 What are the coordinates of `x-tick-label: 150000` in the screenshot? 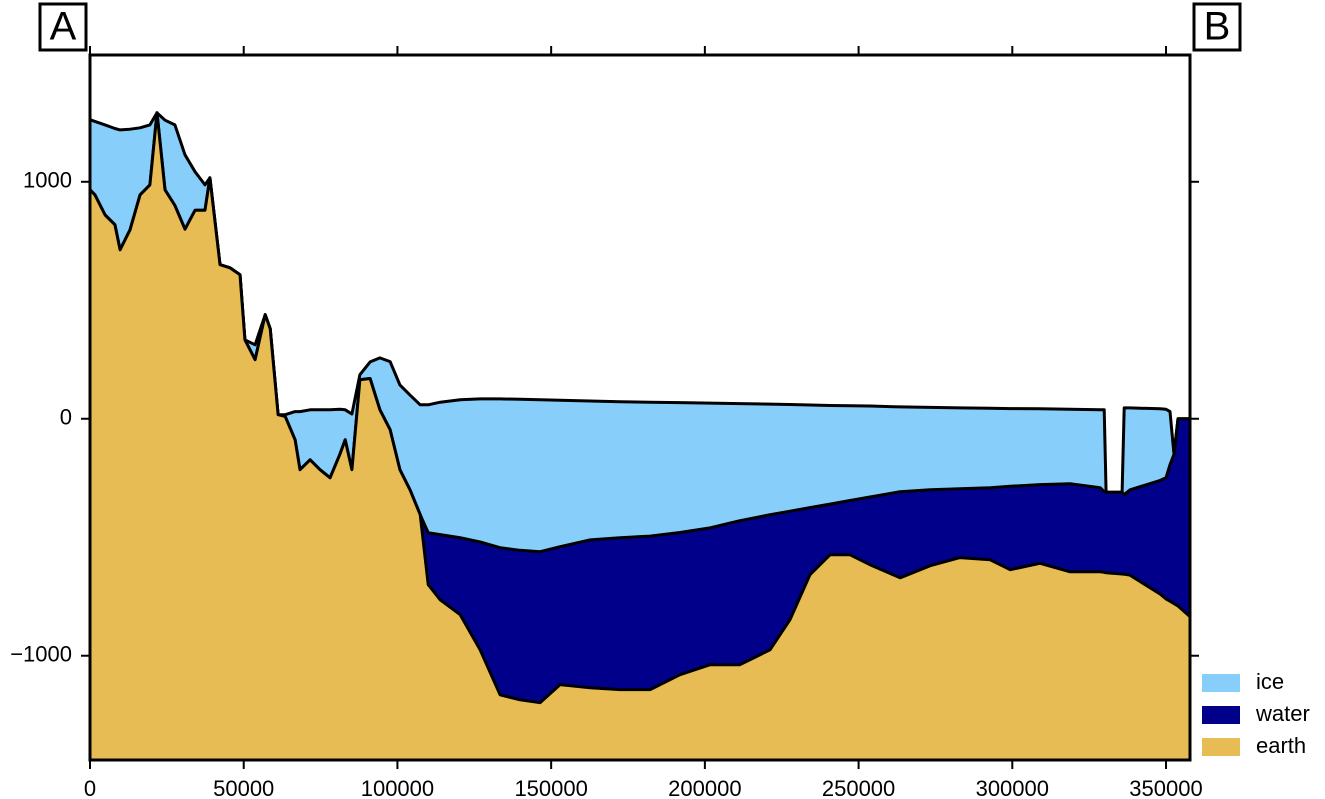 It's located at (550, 787).